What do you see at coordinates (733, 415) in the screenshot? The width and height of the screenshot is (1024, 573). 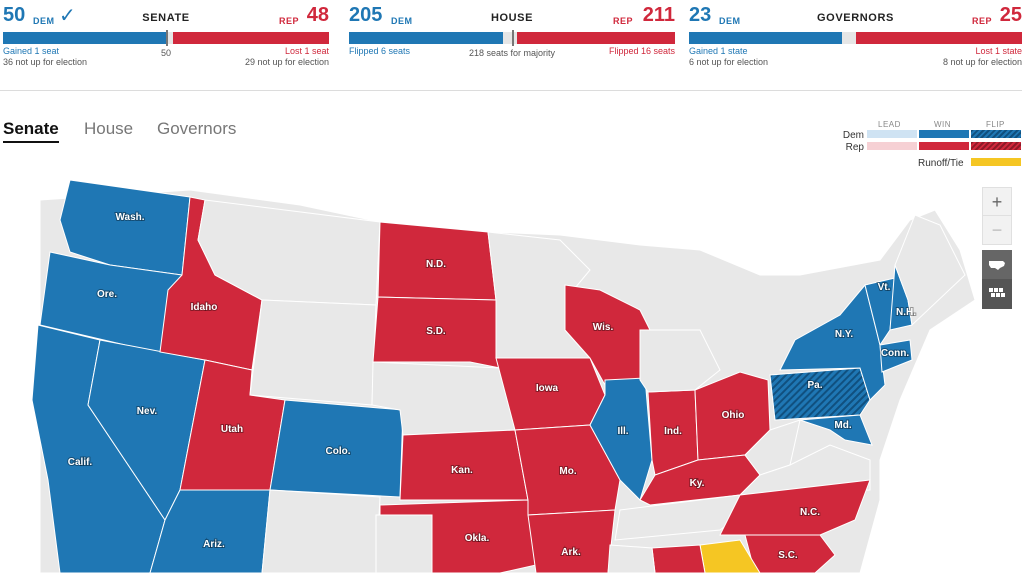 I see `state-label-oh: Ohio` at bounding box center [733, 415].